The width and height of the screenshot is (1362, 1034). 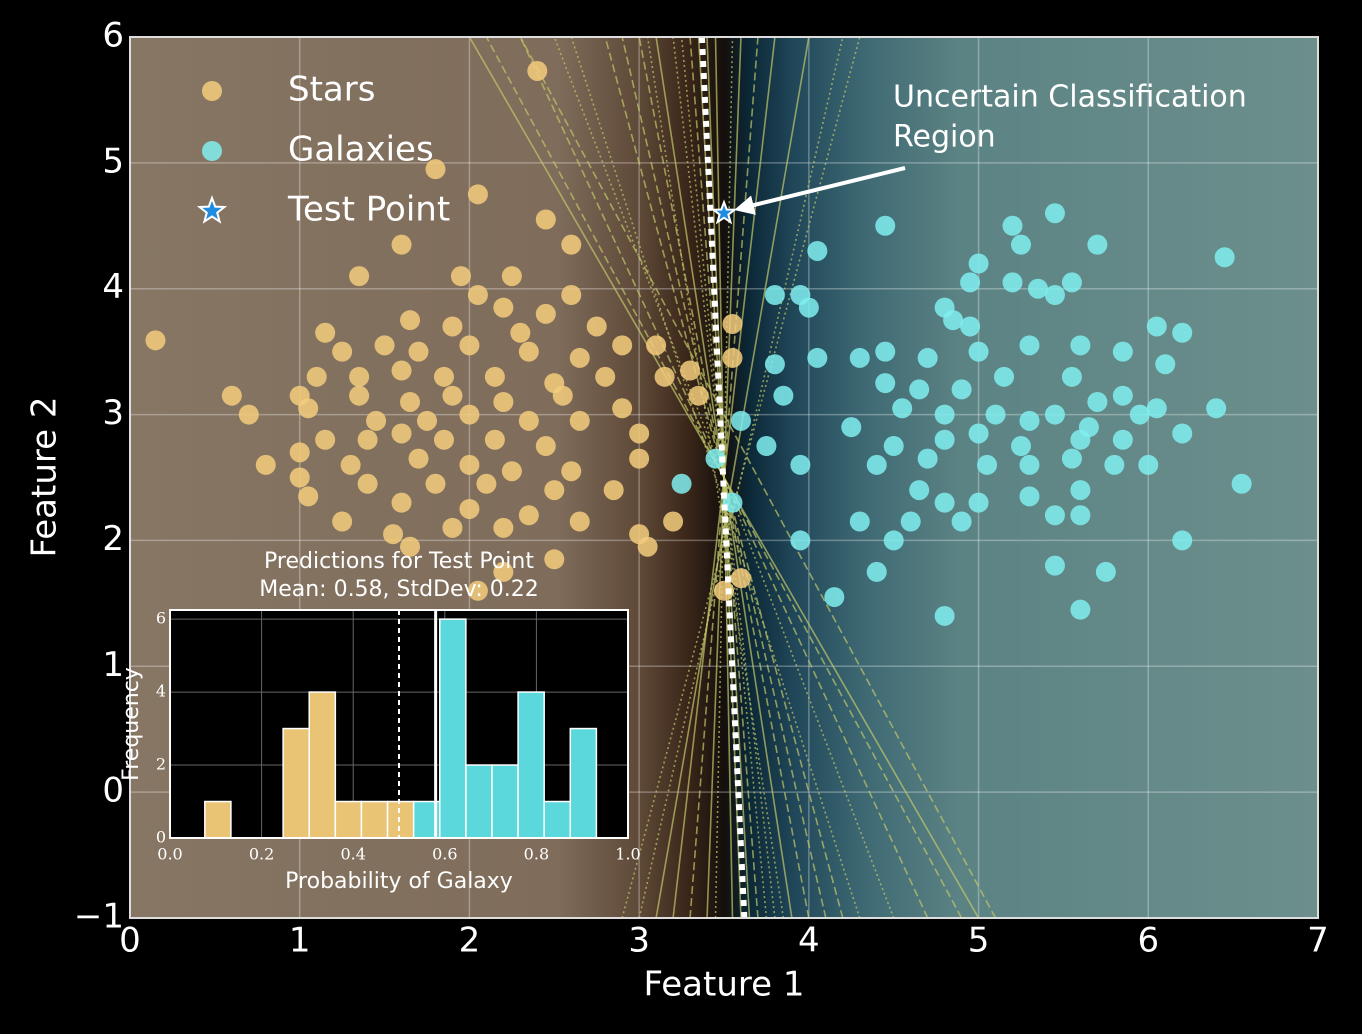 I want to click on legend-label: Test Point, so click(x=368, y=210).